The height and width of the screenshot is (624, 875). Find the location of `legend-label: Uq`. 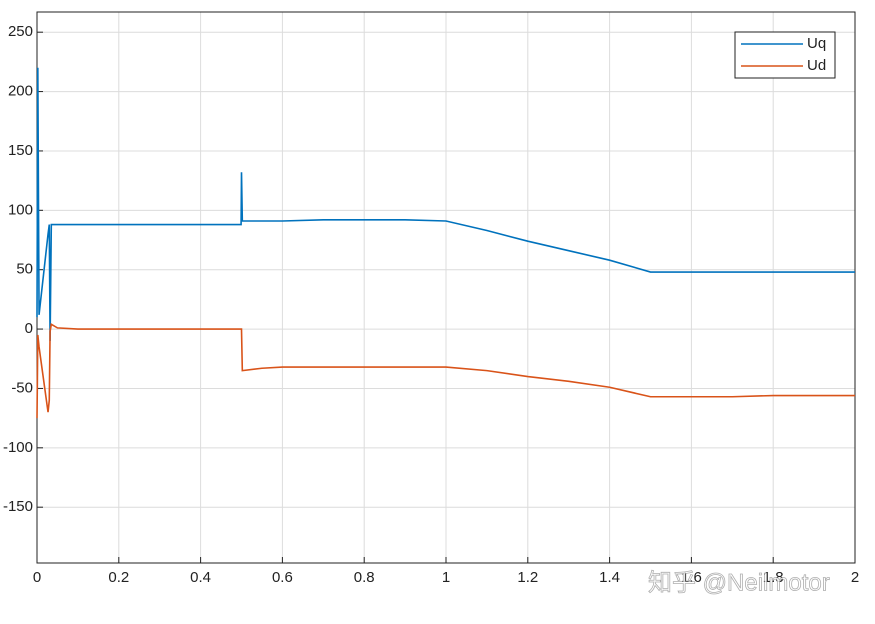

legend-label: Uq is located at coordinates (816, 43).